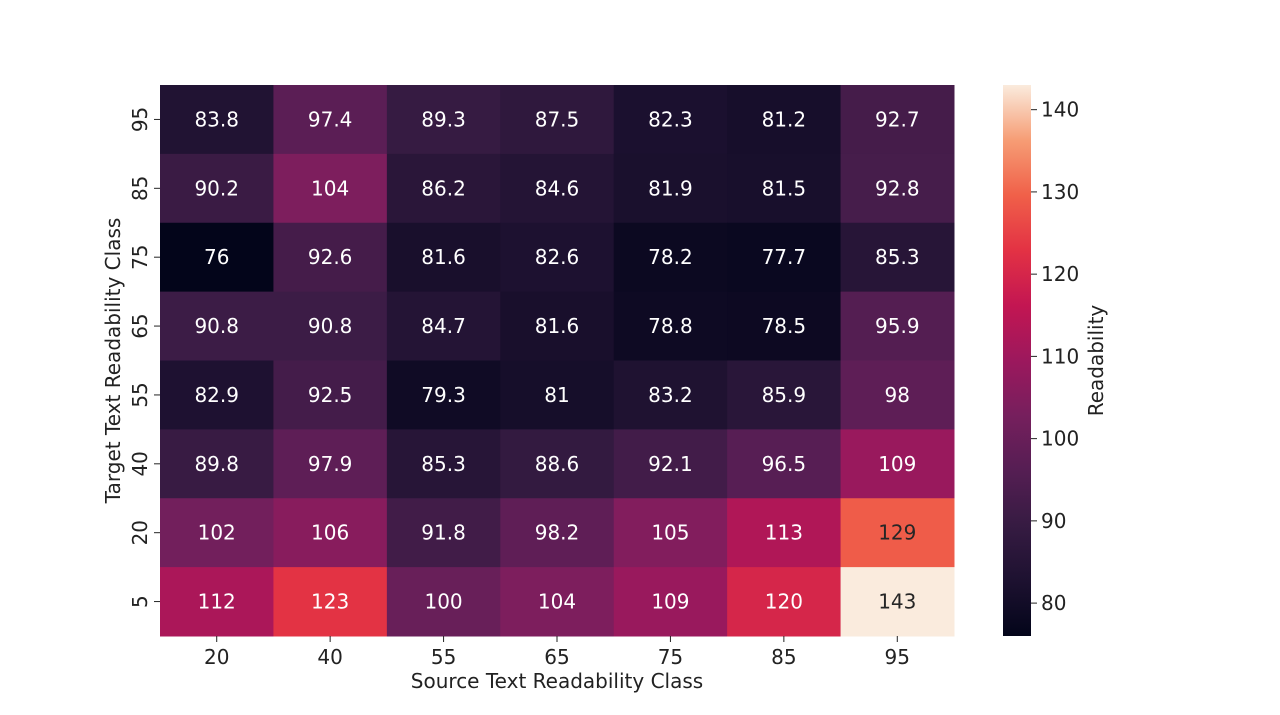 The width and height of the screenshot is (1280, 715). Describe the element at coordinates (670, 657) in the screenshot. I see `x-tick-label: 75` at that location.